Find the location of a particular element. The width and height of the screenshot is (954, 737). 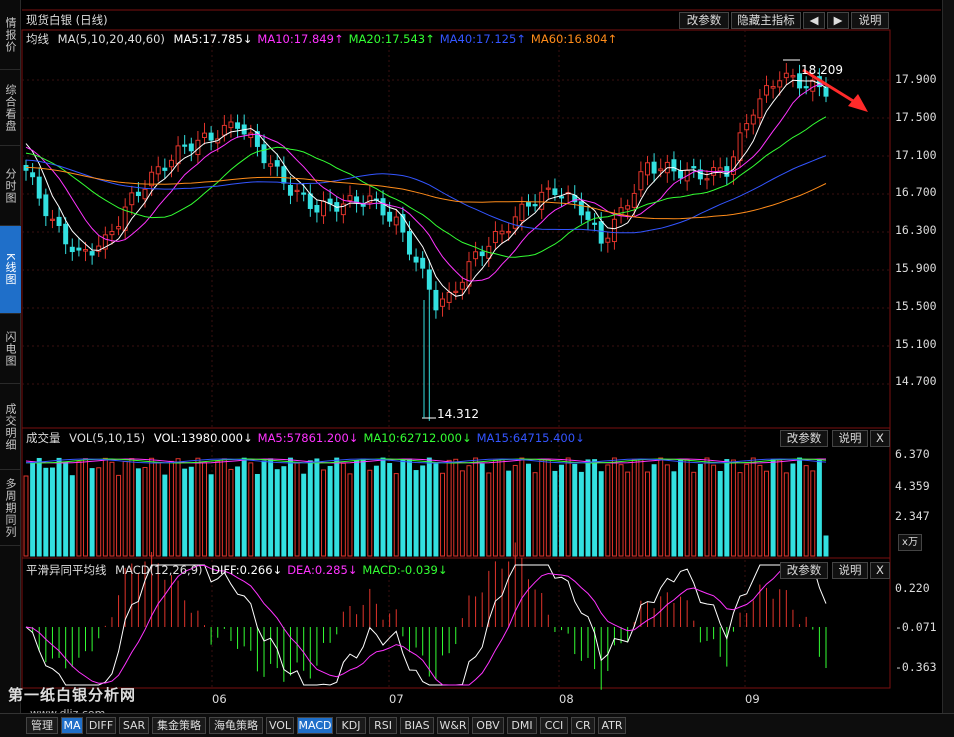

indicator-tab: 集金策略 is located at coordinates (179, 725).